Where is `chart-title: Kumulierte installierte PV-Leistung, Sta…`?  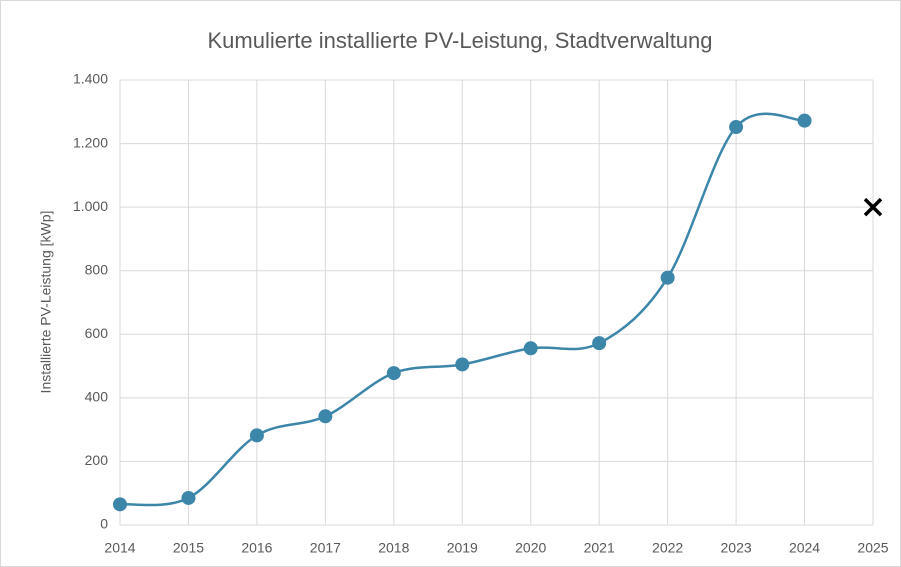 chart-title: Kumulierte installierte PV-Leistung, Sta… is located at coordinates (459, 40).